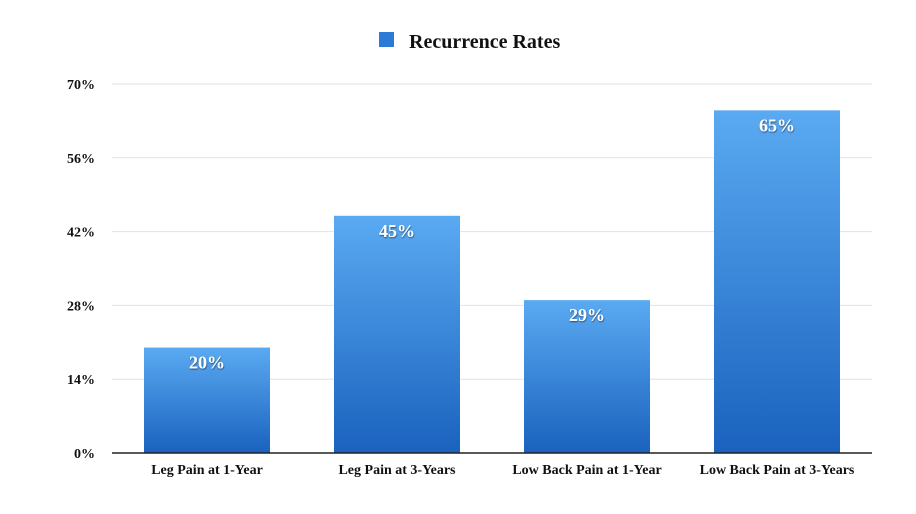 Image resolution: width=916 pixels, height=514 pixels. I want to click on x-tick-label: Low Back Pain at 1-Year, so click(586, 470).